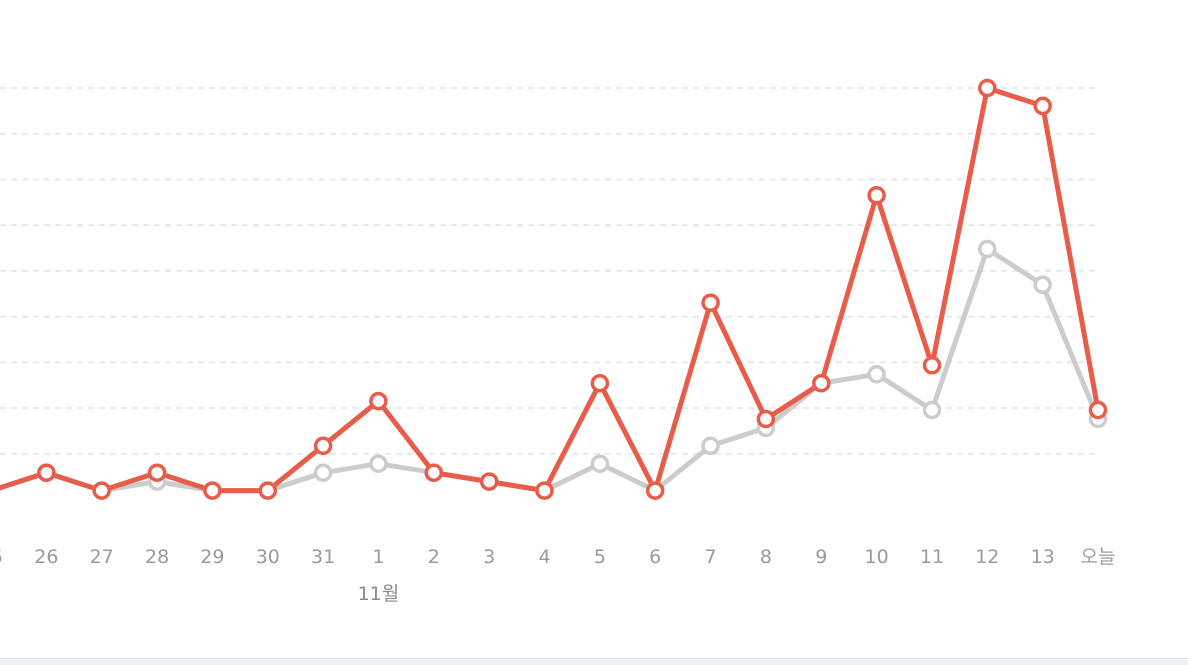 Image resolution: width=1188 pixels, height=665 pixels. Describe the element at coordinates (557, 575) in the screenshot. I see `x-axis: 2526272829303112345678910111213오늘11월` at that location.